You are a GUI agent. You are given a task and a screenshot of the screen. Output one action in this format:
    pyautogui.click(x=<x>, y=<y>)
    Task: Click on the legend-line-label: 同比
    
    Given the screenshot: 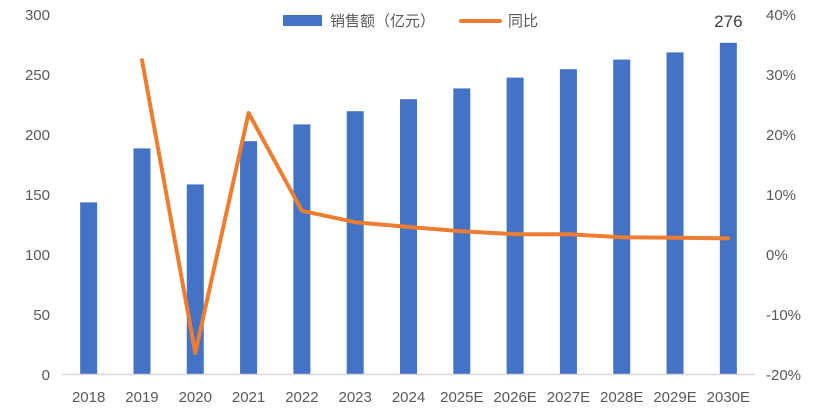 What is the action you would take?
    pyautogui.click(x=523, y=21)
    